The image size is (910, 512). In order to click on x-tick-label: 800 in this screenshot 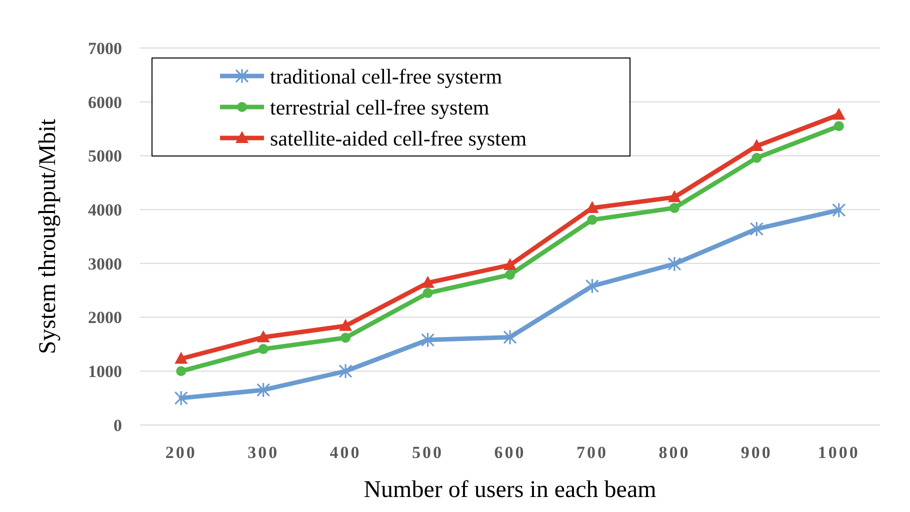, I will do `click(674, 452)`.